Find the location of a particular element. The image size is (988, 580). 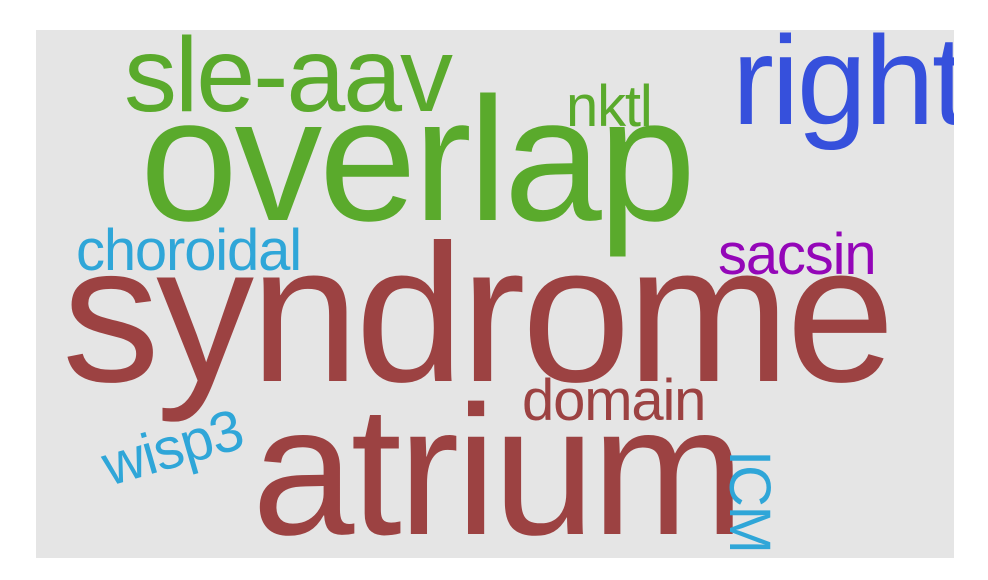

word-icm: ICM is located at coordinates (749, 501).